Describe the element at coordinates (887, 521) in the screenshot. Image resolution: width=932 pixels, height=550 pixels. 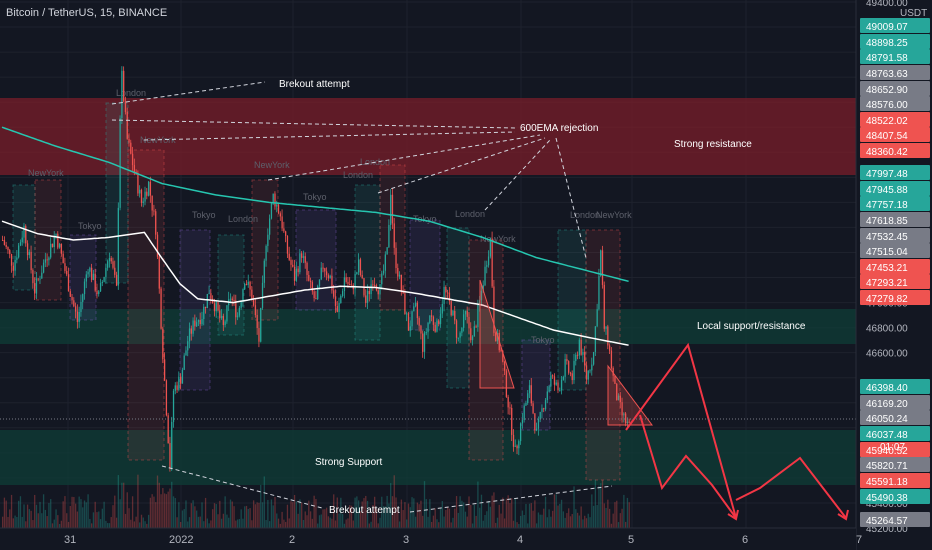
I see `price-tag-label: 45264.57` at that location.